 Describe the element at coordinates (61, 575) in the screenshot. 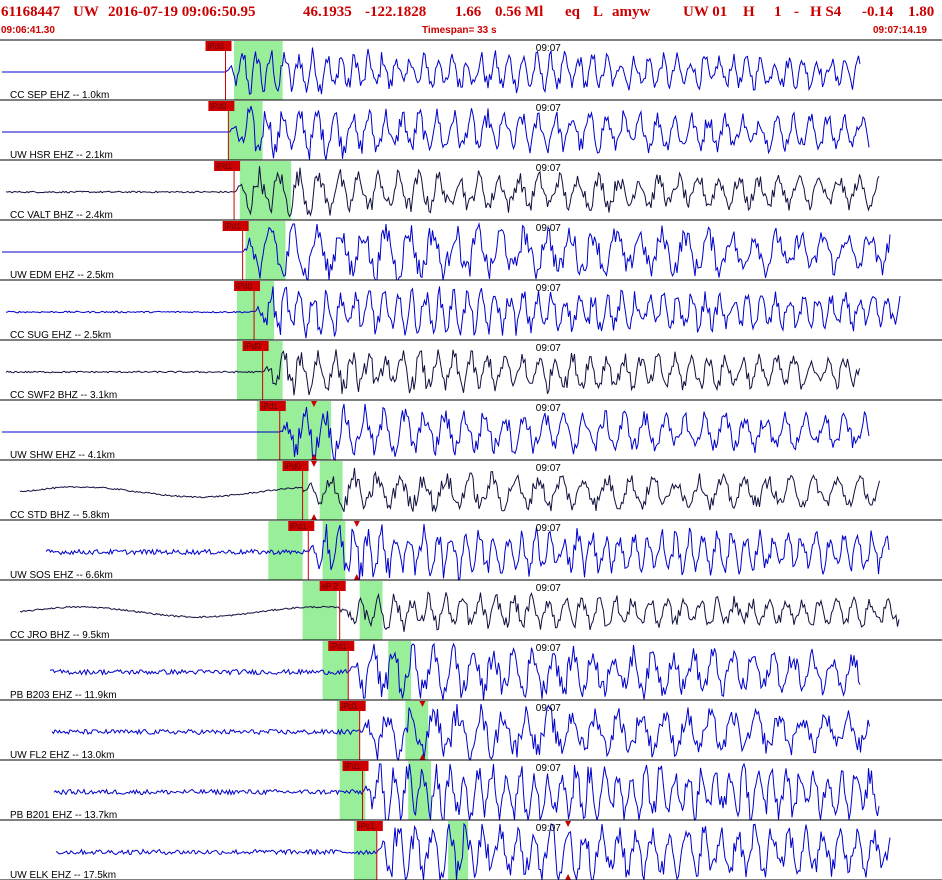

I see `station-label: UW SOS EHZ -- 6.6km` at that location.